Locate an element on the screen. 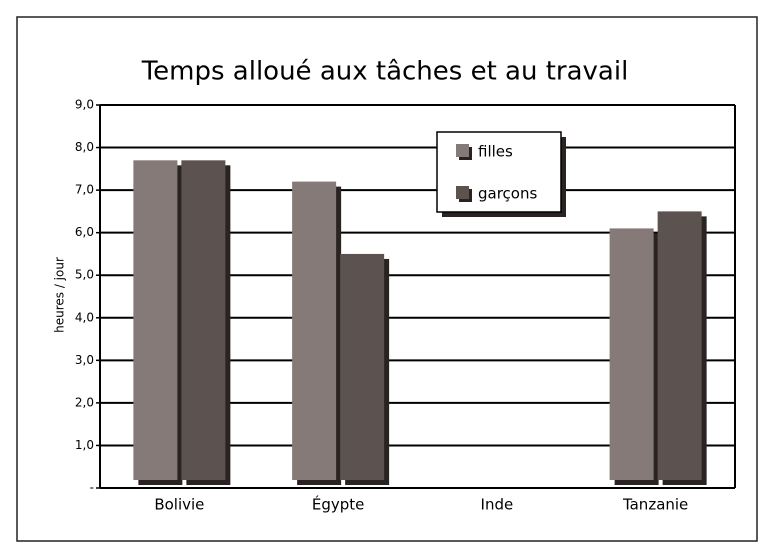  y-tick-label: 3,0 is located at coordinates (84, 360).